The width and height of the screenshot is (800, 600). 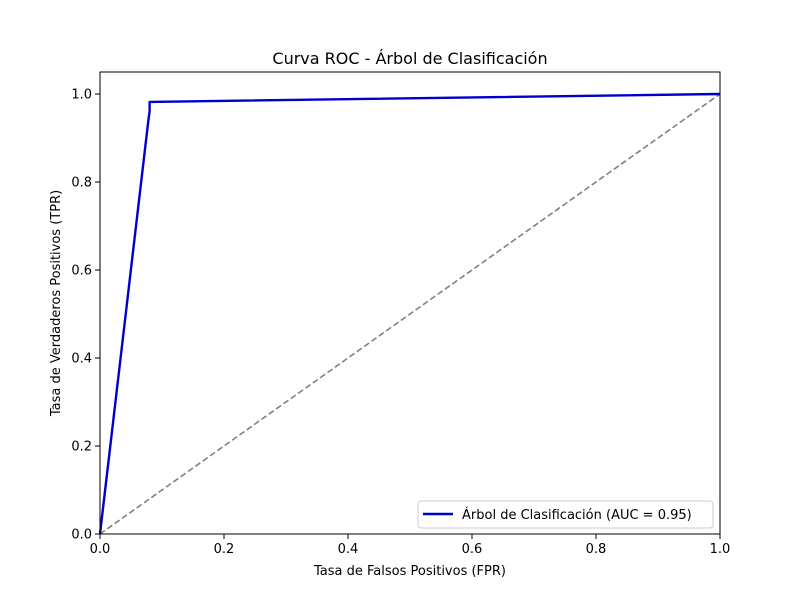 What do you see at coordinates (56, 303) in the screenshot?
I see `y-axis-label: Tasa de Verdaderos Positivos (TPR)` at bounding box center [56, 303].